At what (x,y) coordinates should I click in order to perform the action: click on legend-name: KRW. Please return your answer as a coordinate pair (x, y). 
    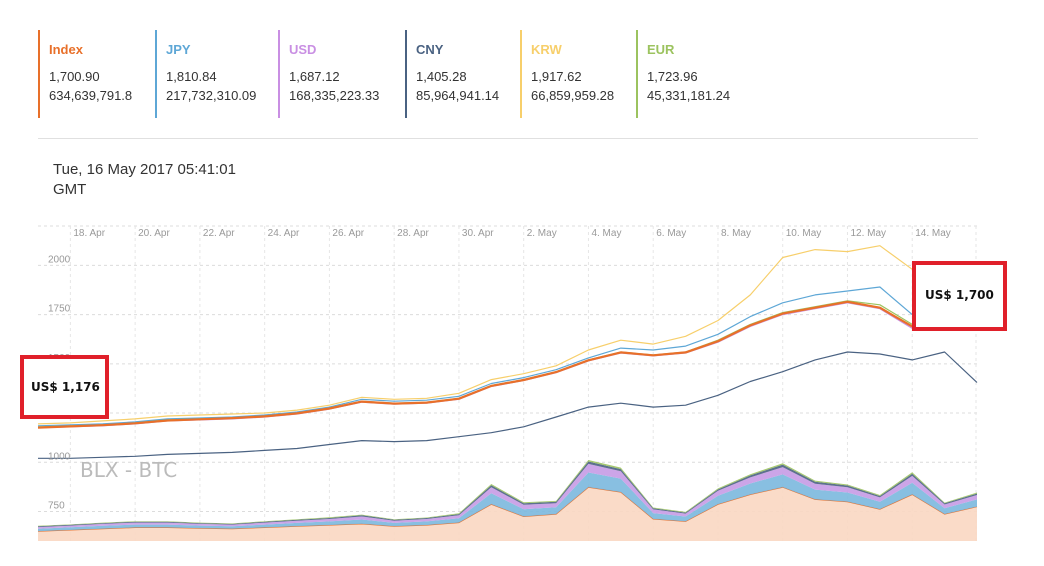
    Looking at the image, I should click on (546, 49).